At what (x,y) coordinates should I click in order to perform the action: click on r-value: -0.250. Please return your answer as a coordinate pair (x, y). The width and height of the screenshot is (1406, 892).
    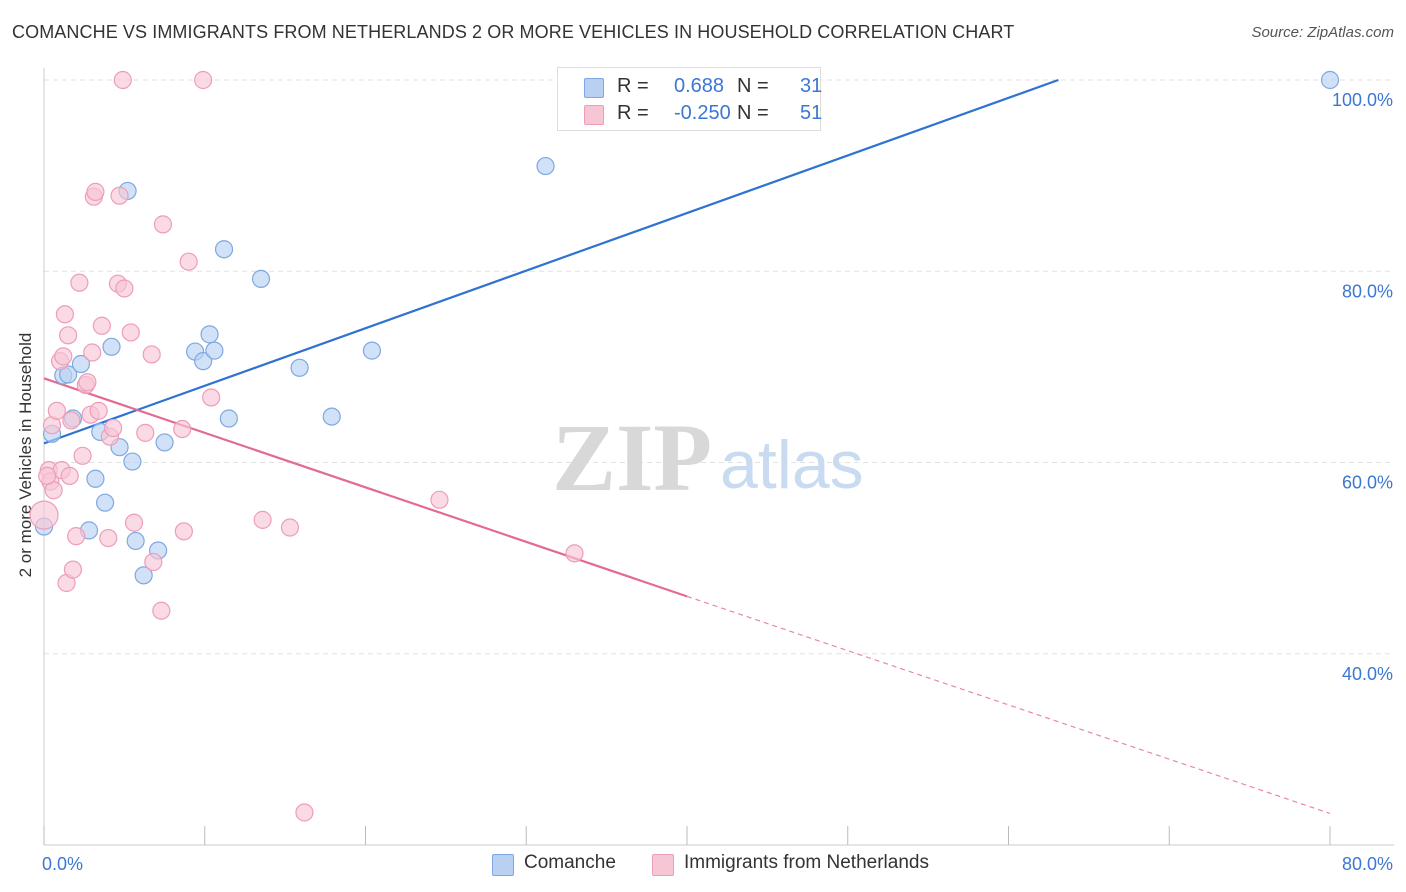
    Looking at the image, I should click on (702, 113).